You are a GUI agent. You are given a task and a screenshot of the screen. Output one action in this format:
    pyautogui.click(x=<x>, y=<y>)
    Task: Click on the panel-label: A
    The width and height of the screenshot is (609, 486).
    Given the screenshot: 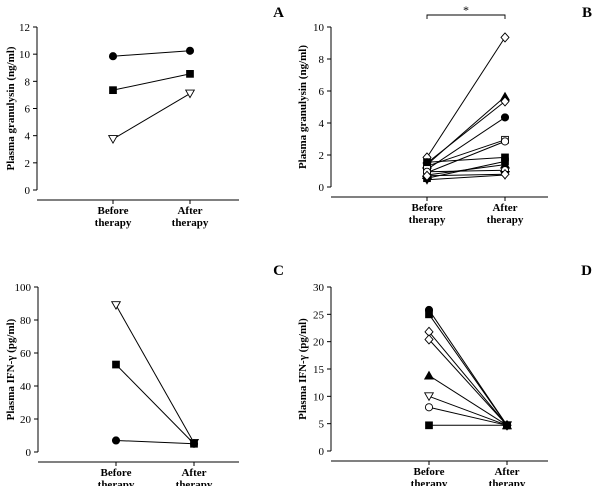 What is the action you would take?
    pyautogui.click(x=278, y=13)
    